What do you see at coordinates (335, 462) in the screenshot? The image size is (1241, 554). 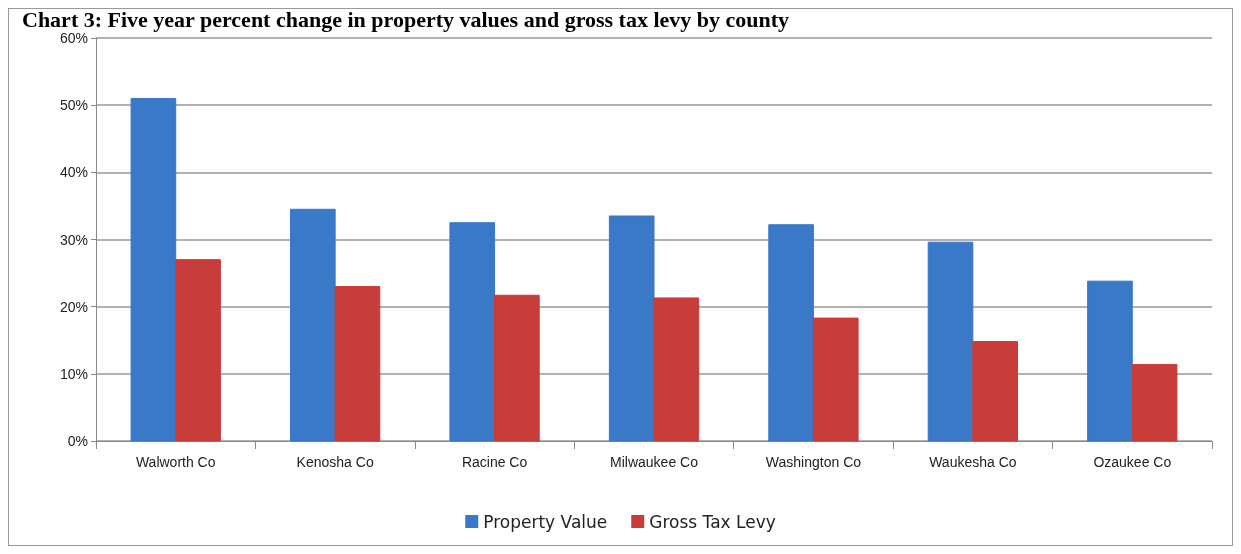 I see `x-tick-label: Kenosha Co` at bounding box center [335, 462].